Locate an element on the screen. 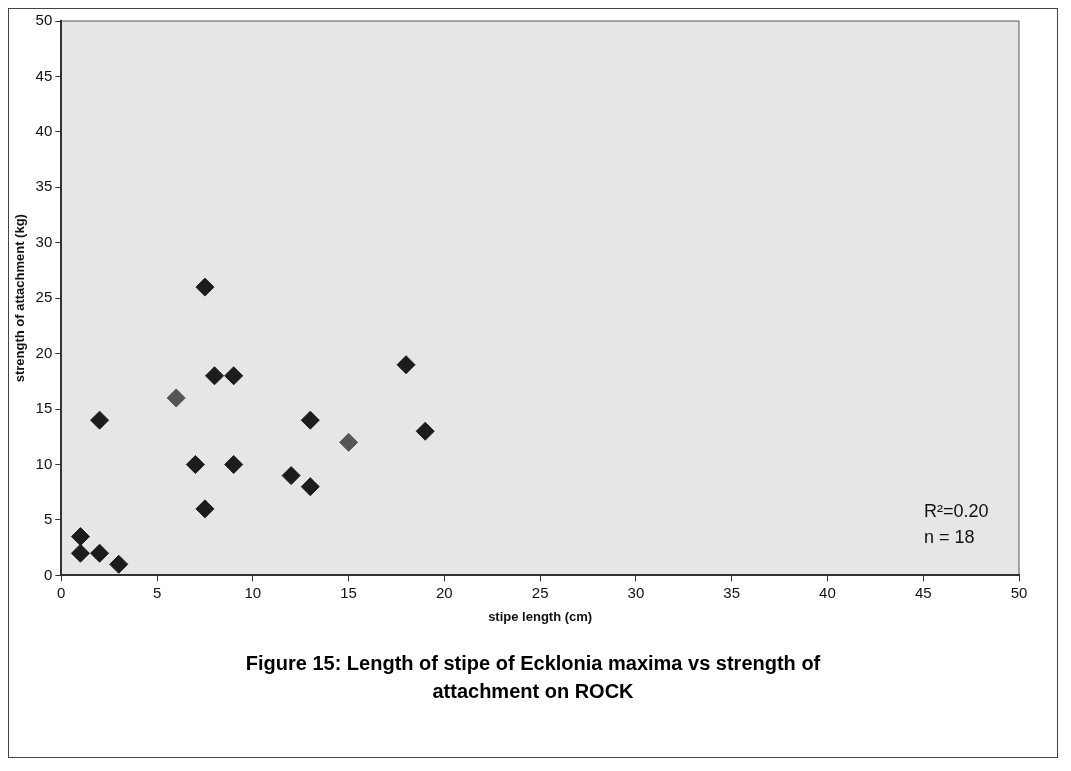 The width and height of the screenshot is (1071, 771). x-tick-label: 30 is located at coordinates (636, 592).